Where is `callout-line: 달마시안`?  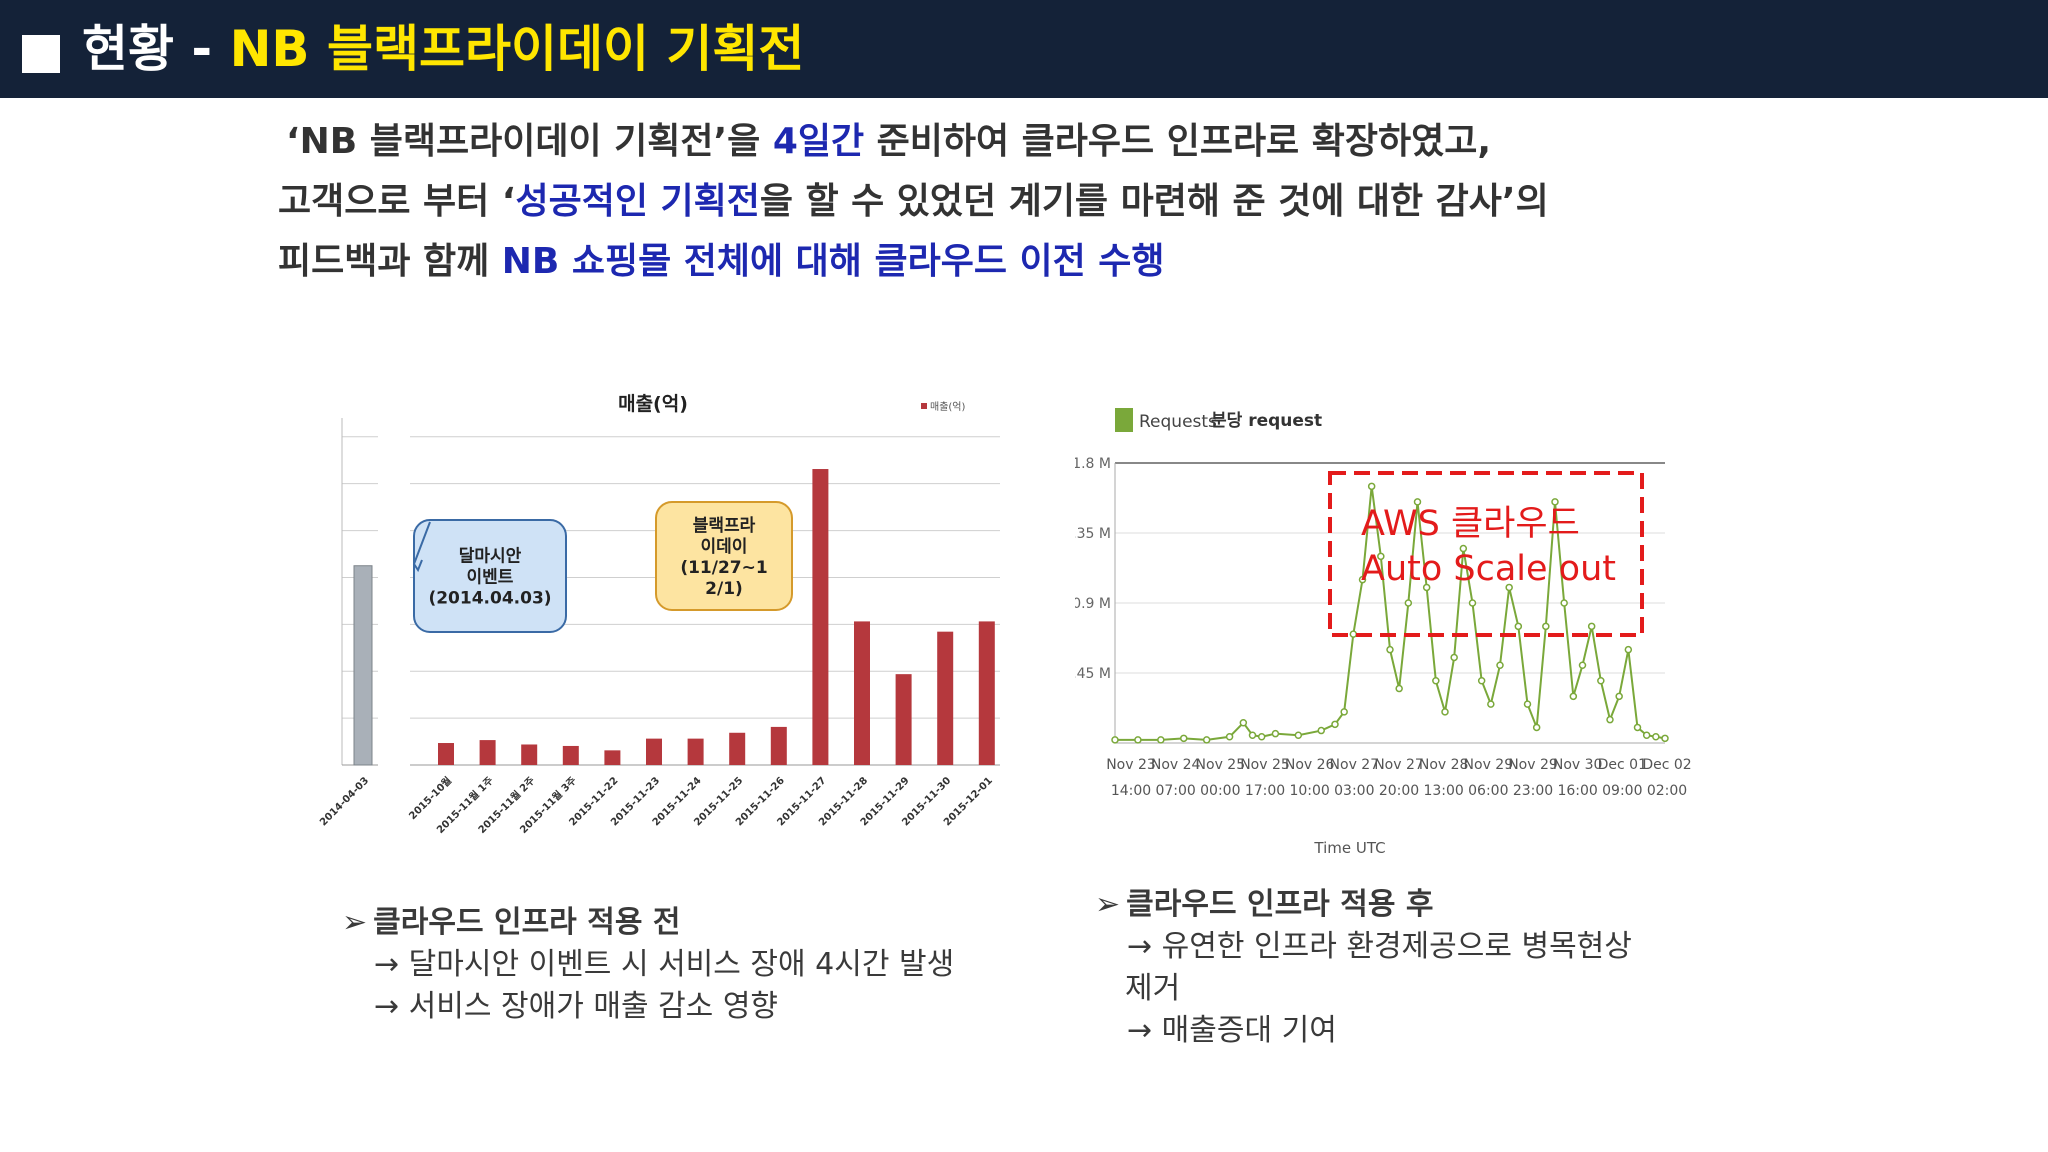 callout-line: 달마시안 is located at coordinates (490, 556).